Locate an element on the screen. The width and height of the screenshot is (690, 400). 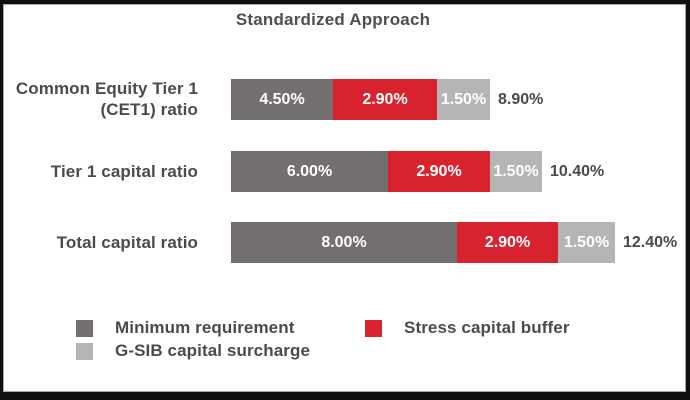
bar-row-tier1: 6.00% 2.90% 1.50% 10.40% is located at coordinates (417, 171).